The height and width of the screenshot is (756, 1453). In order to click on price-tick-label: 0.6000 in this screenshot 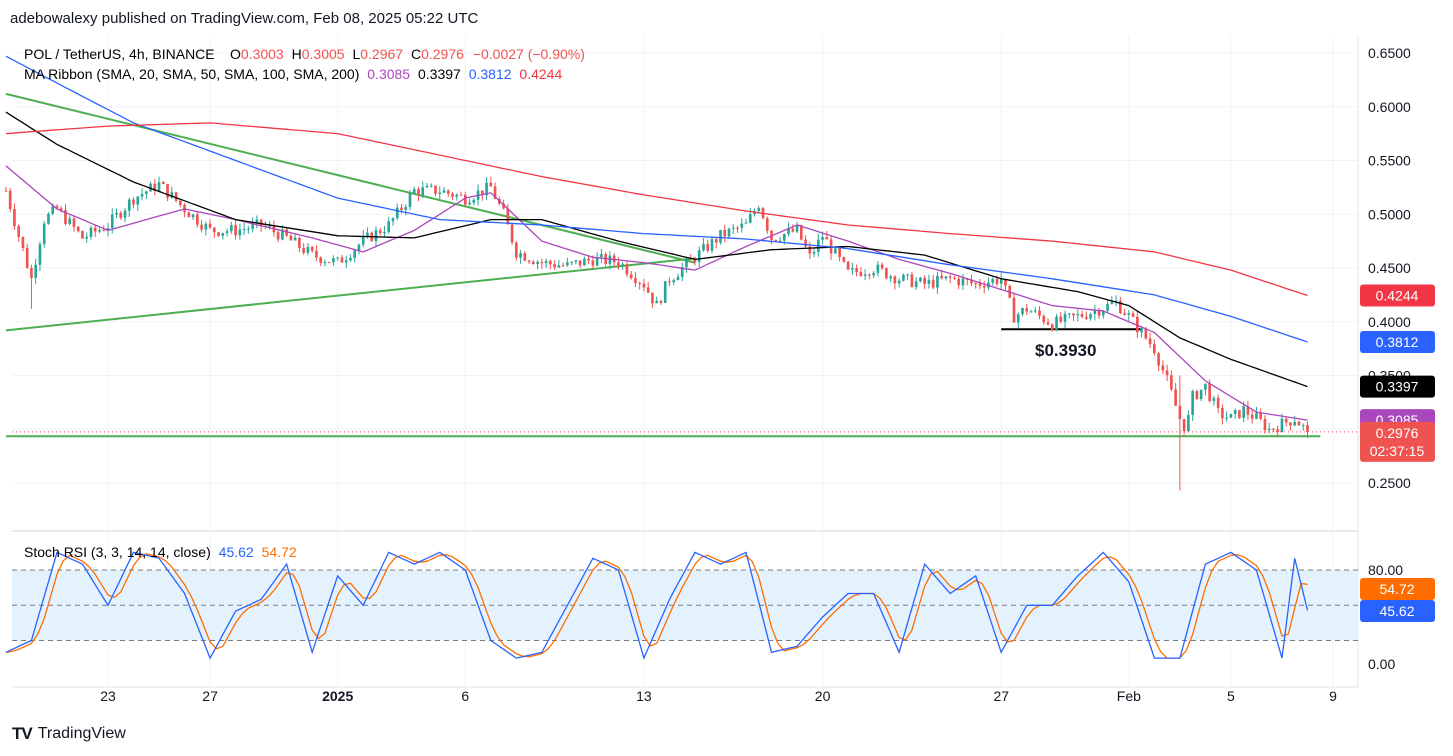, I will do `click(1389, 107)`.